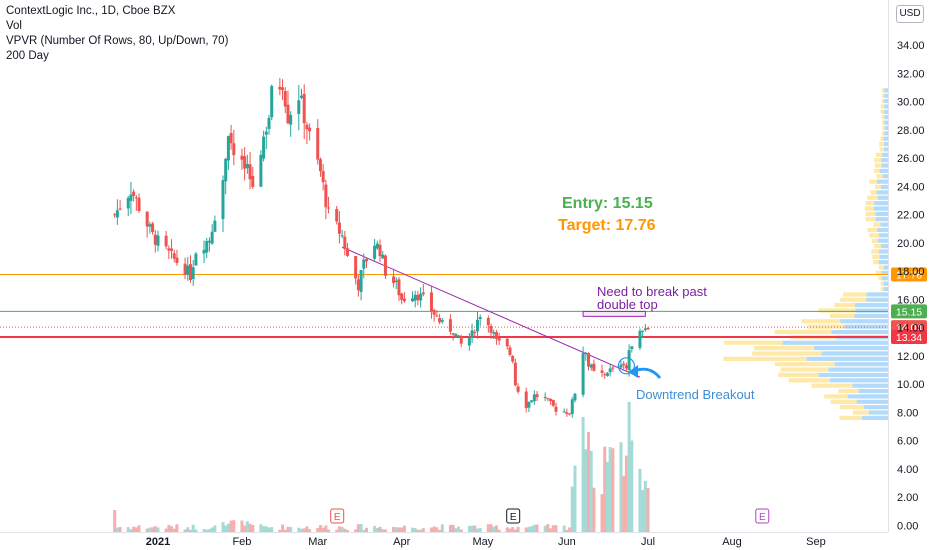 The image size is (932, 550). Describe the element at coordinates (762, 517) in the screenshot. I see `earnings-event-label: E` at that location.